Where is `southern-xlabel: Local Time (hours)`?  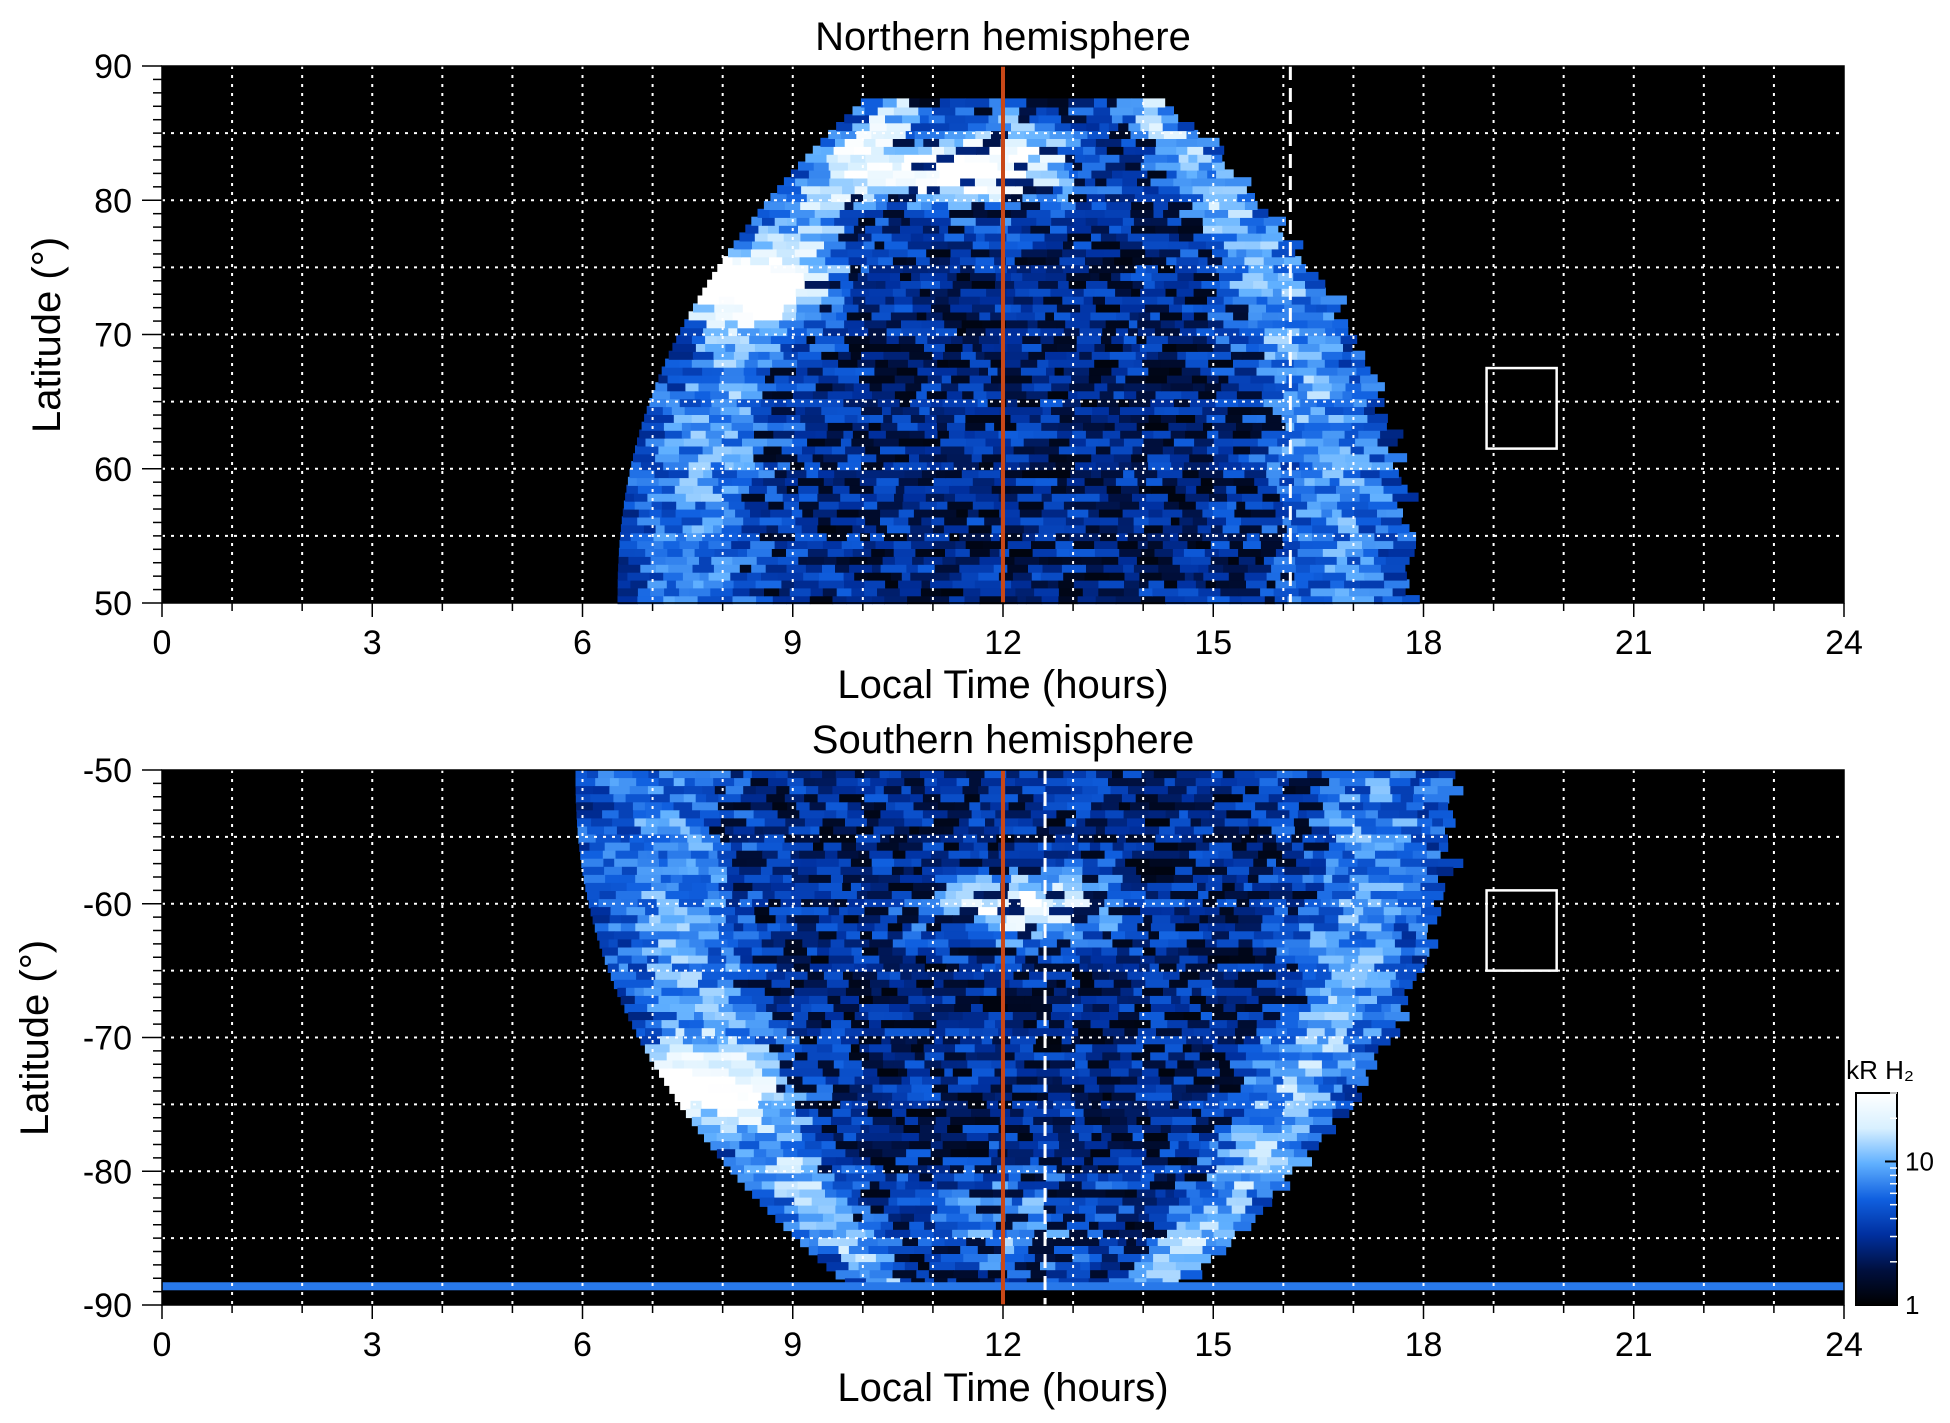
southern-xlabel: Local Time (hours) is located at coordinates (1002, 1388).